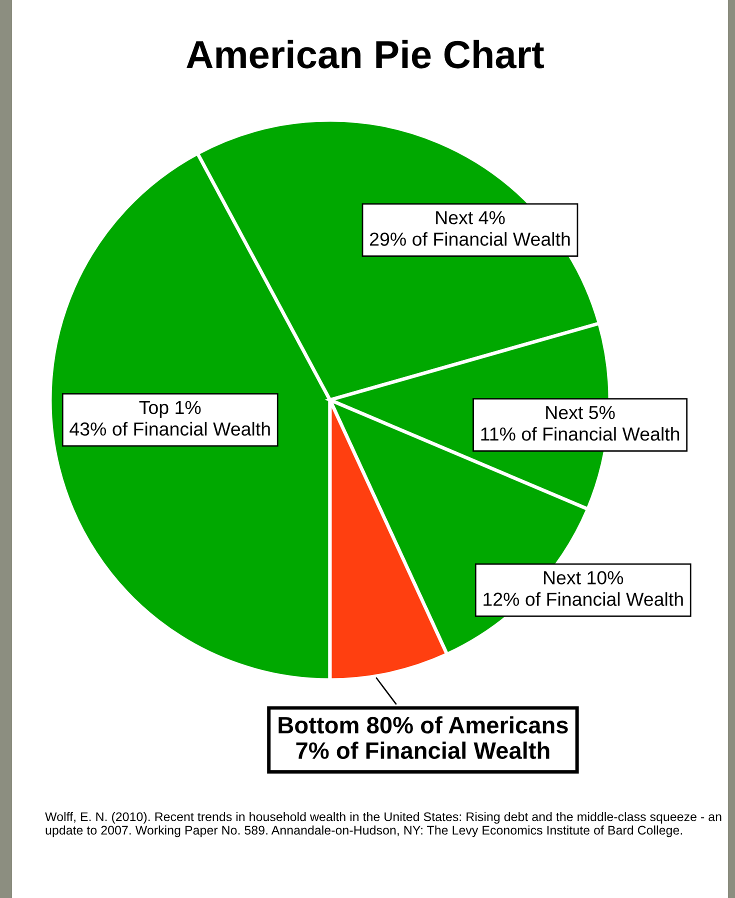  I want to click on data-label: 29% of Financial Wealth, so click(470, 239).